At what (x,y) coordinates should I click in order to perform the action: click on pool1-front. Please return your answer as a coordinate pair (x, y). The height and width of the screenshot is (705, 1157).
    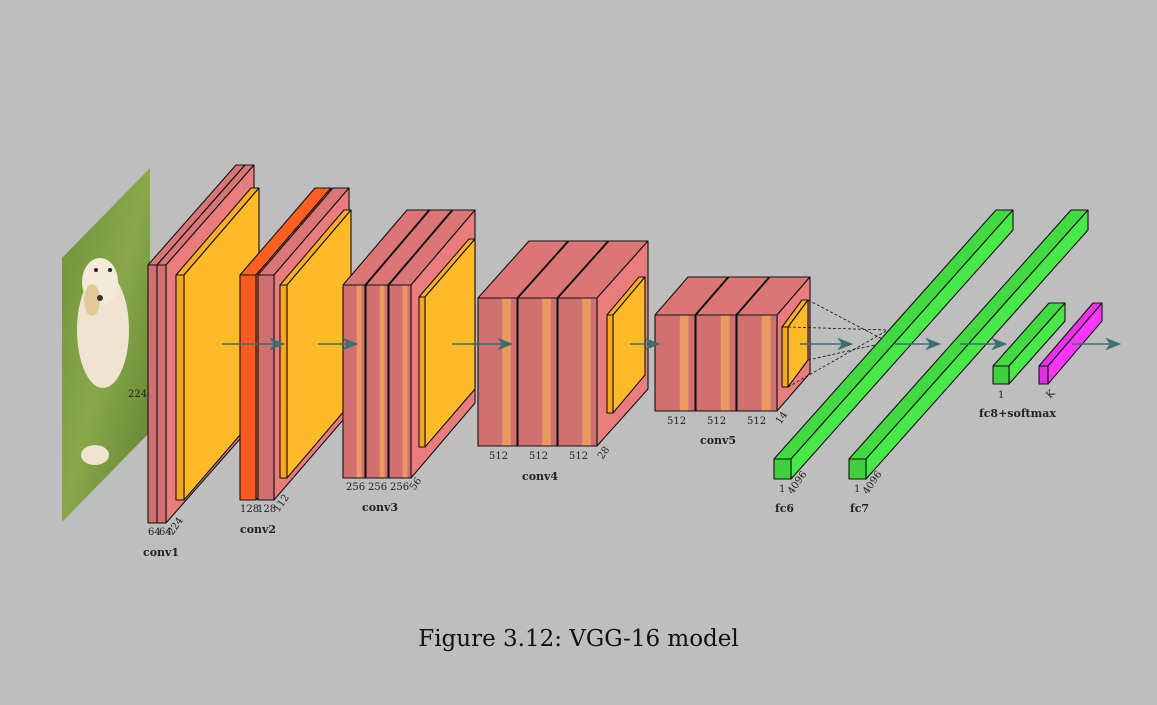
    Looking at the image, I should click on (180, 387).